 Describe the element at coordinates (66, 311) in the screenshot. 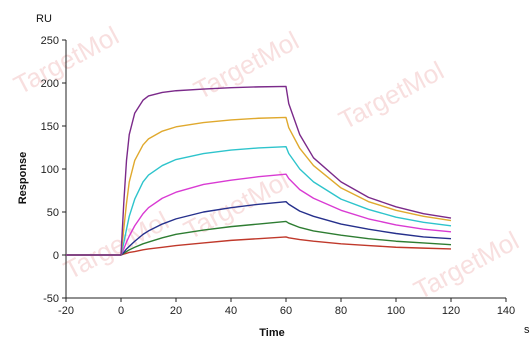

I see `x-tick-label: -20` at that location.